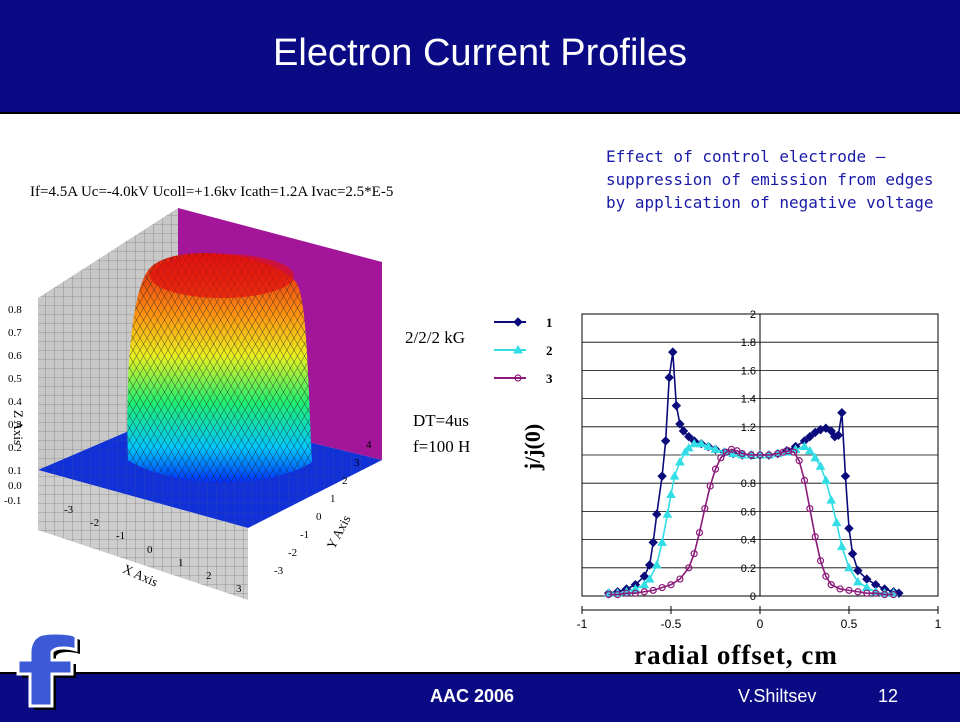 The image size is (960, 722). Describe the element at coordinates (292, 553) in the screenshot. I see `y-tick: -2` at that location.